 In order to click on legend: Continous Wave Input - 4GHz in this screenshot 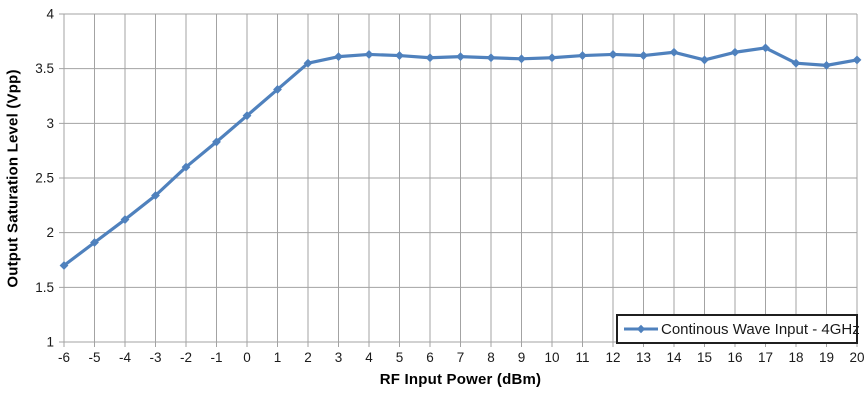, I will do `click(738, 329)`.